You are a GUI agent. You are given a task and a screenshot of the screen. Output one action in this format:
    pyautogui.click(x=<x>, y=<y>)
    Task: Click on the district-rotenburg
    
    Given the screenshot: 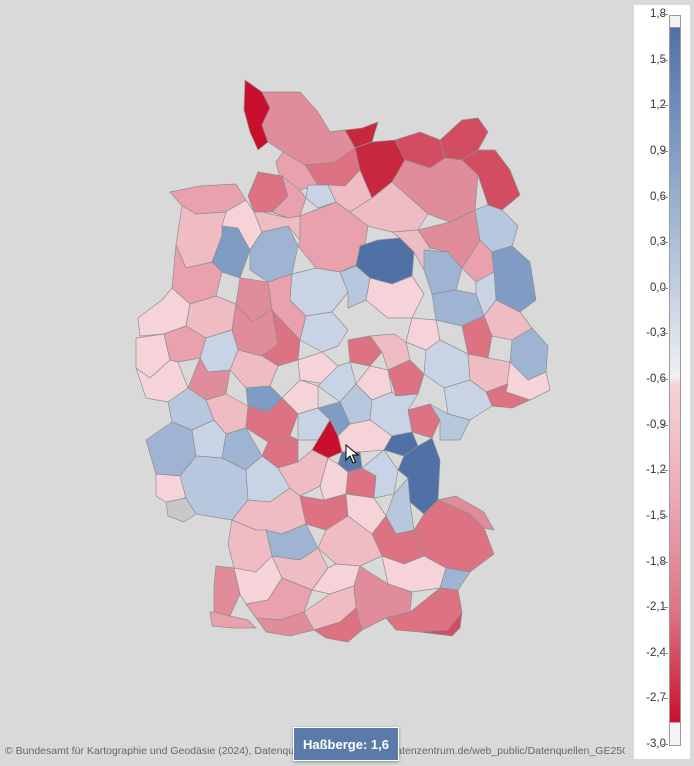 What is the action you would take?
    pyautogui.click(x=277, y=226)
    